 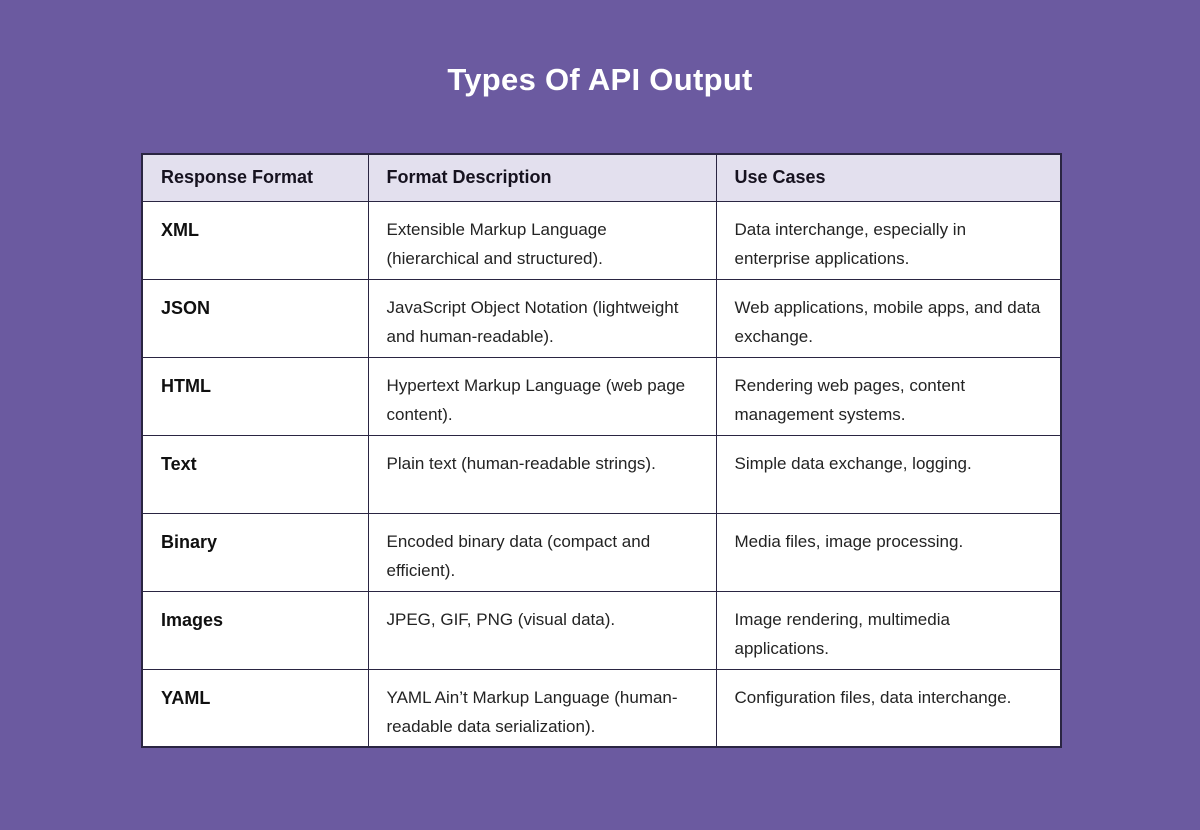 I want to click on format-name-cell: XML, so click(x=255, y=240).